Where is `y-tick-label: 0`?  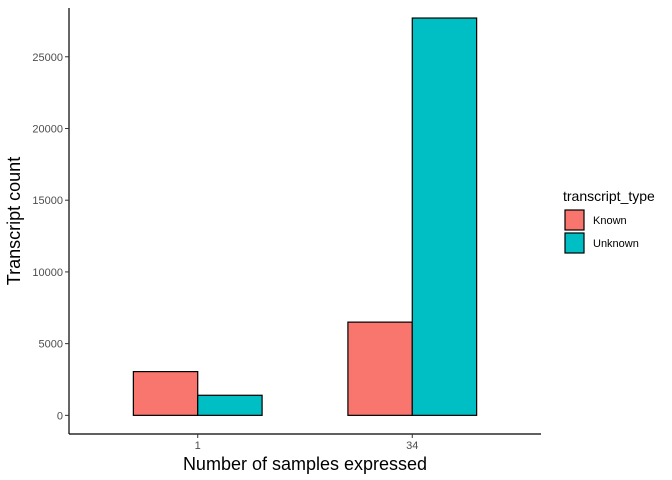 y-tick-label: 0 is located at coordinates (60, 416).